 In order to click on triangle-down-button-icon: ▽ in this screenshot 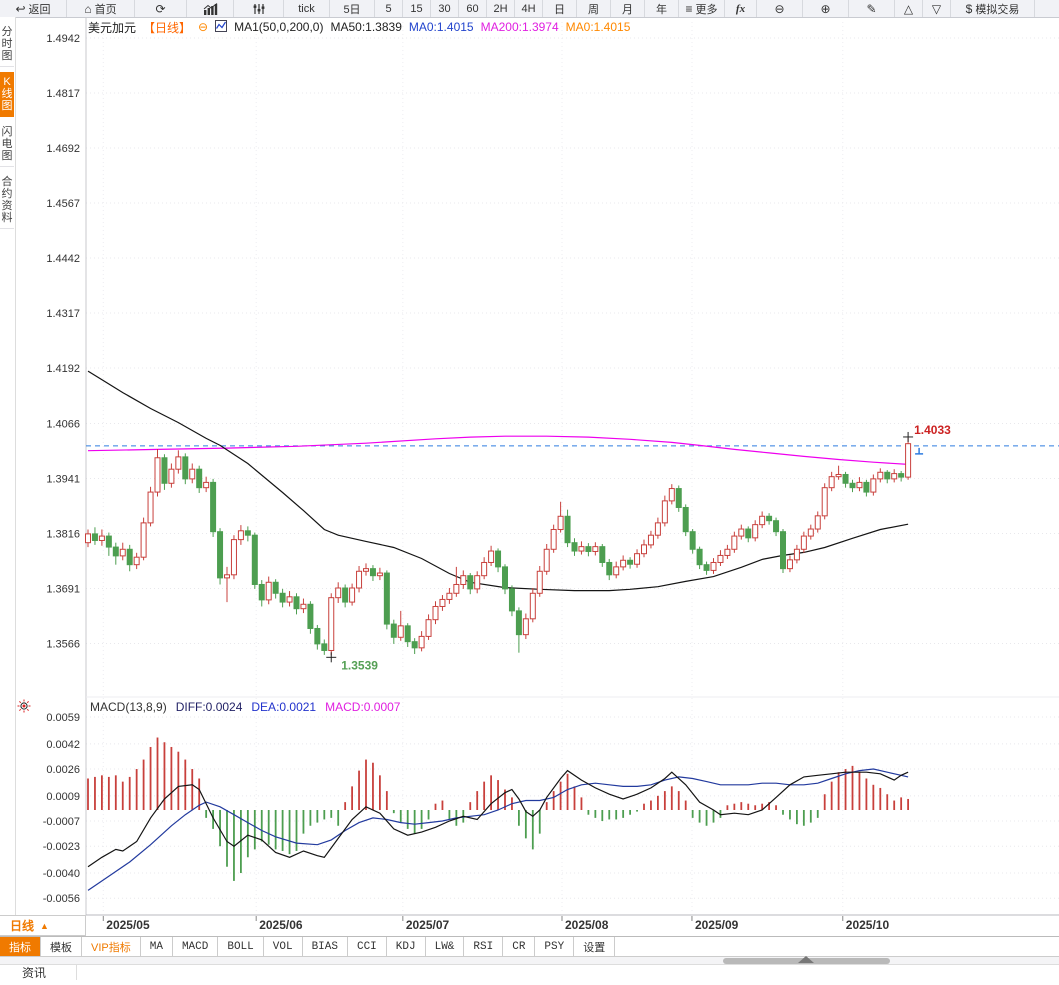, I will do `click(936, 8)`.